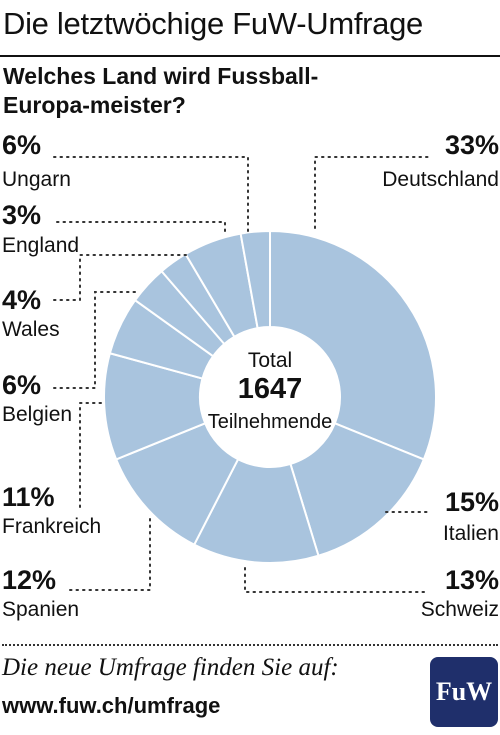  What do you see at coordinates (471, 502) in the screenshot?
I see `pct-label-italien: 15%` at bounding box center [471, 502].